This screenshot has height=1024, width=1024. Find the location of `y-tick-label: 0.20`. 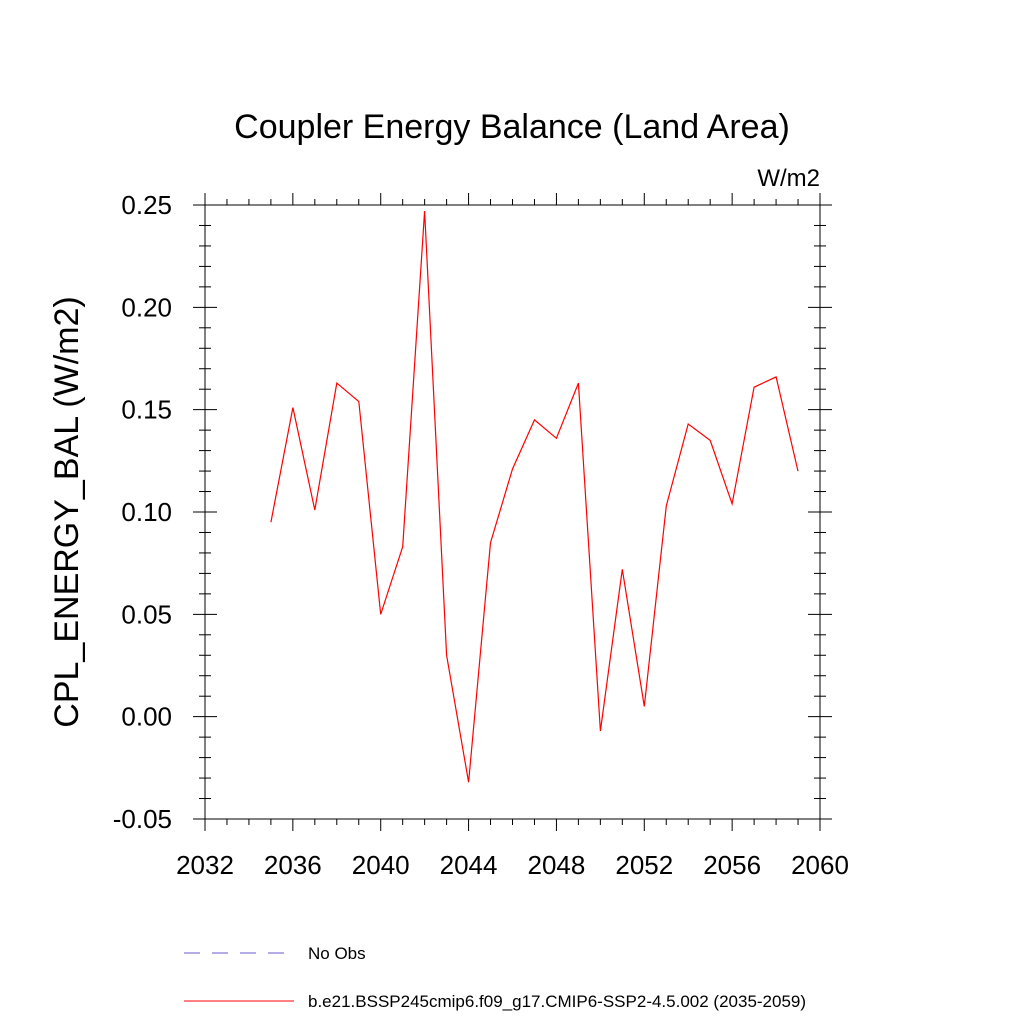

y-tick-label: 0.20 is located at coordinates (146, 307).